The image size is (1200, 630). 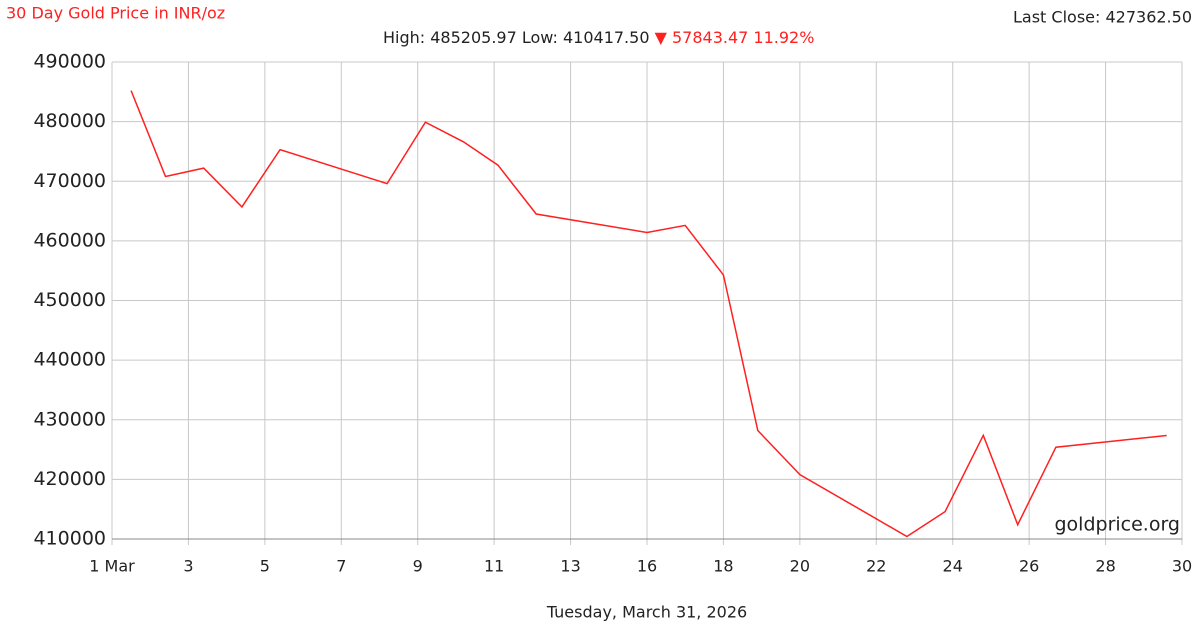 I want to click on y-tick-label: 450000, so click(x=69, y=300).